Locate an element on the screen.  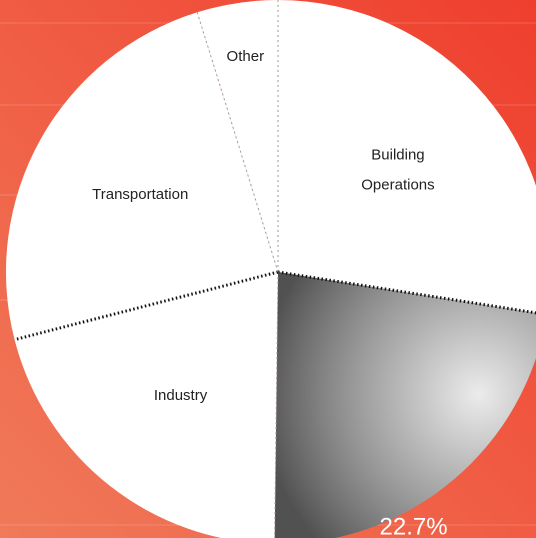
slice-label: Transportation is located at coordinates (140, 194).